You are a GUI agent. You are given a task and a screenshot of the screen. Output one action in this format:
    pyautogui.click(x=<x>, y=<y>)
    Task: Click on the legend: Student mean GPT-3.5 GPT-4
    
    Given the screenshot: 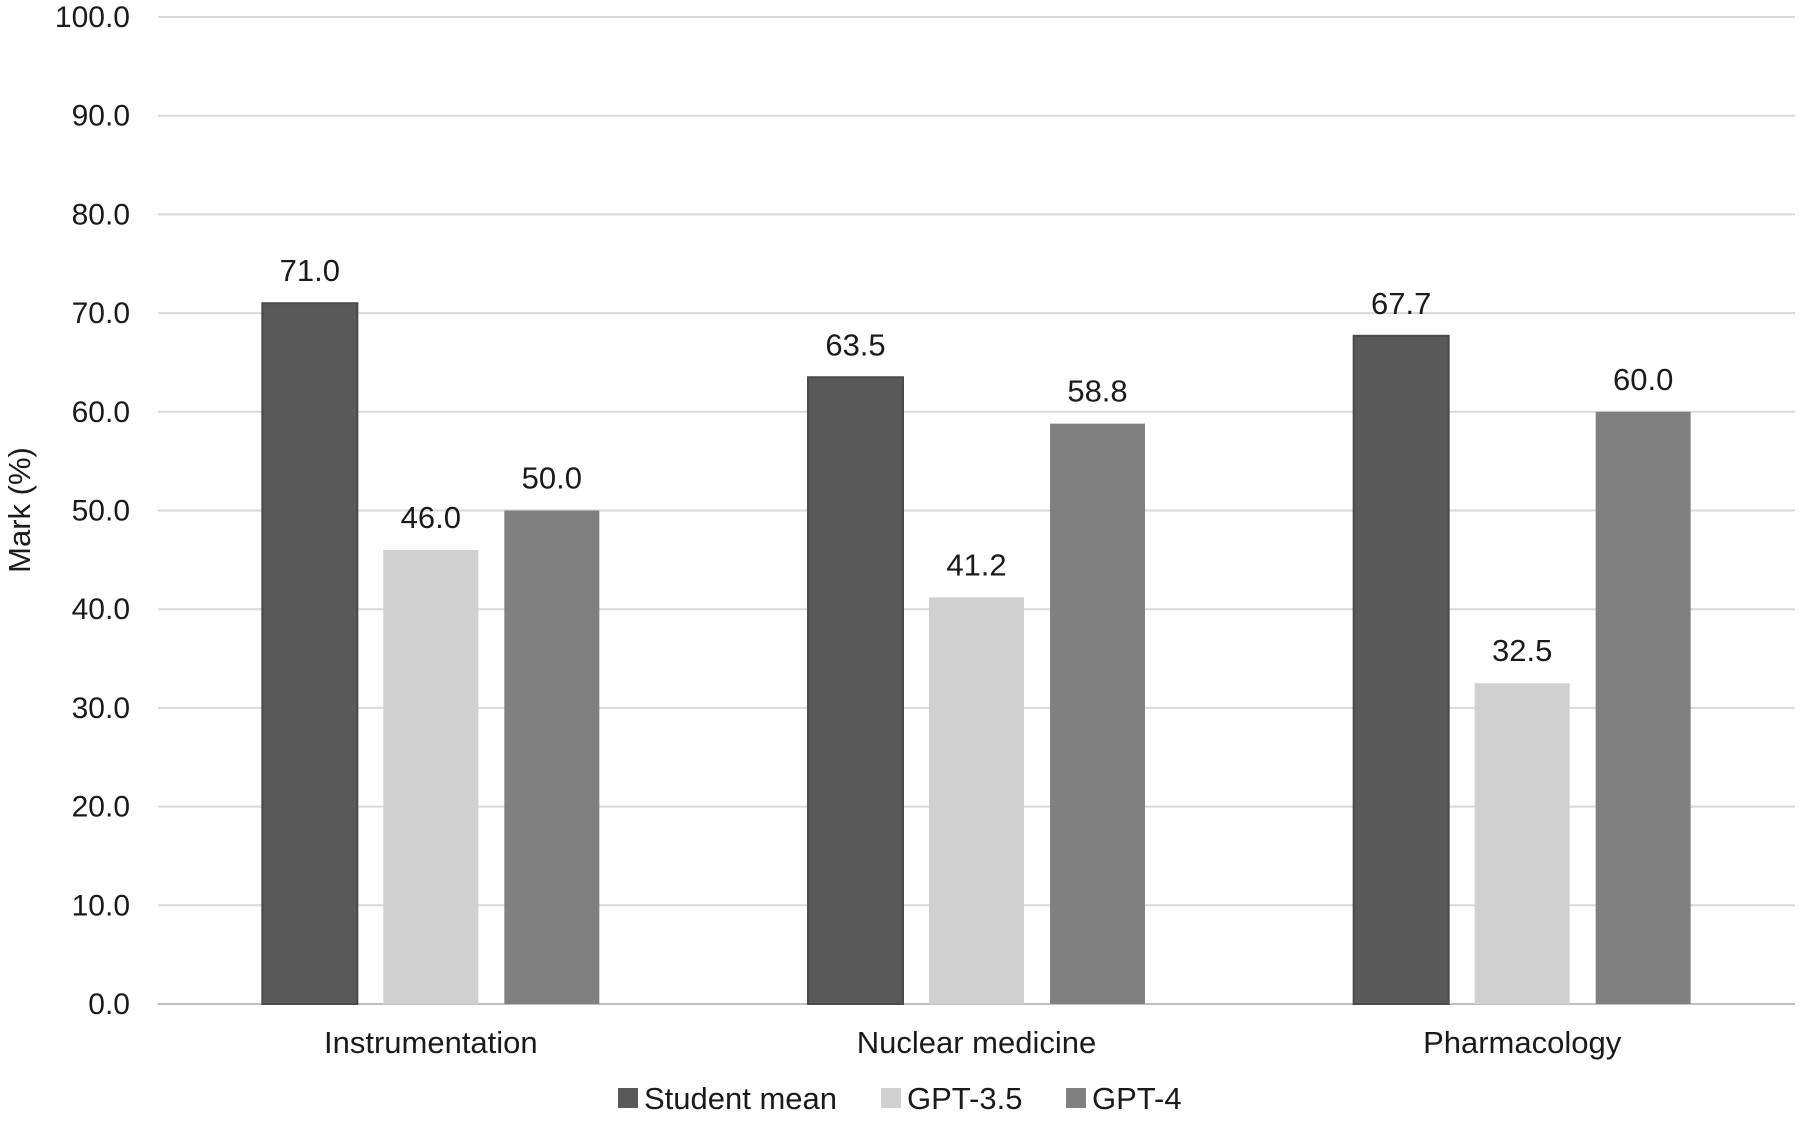 What is the action you would take?
    pyautogui.click(x=900, y=1098)
    